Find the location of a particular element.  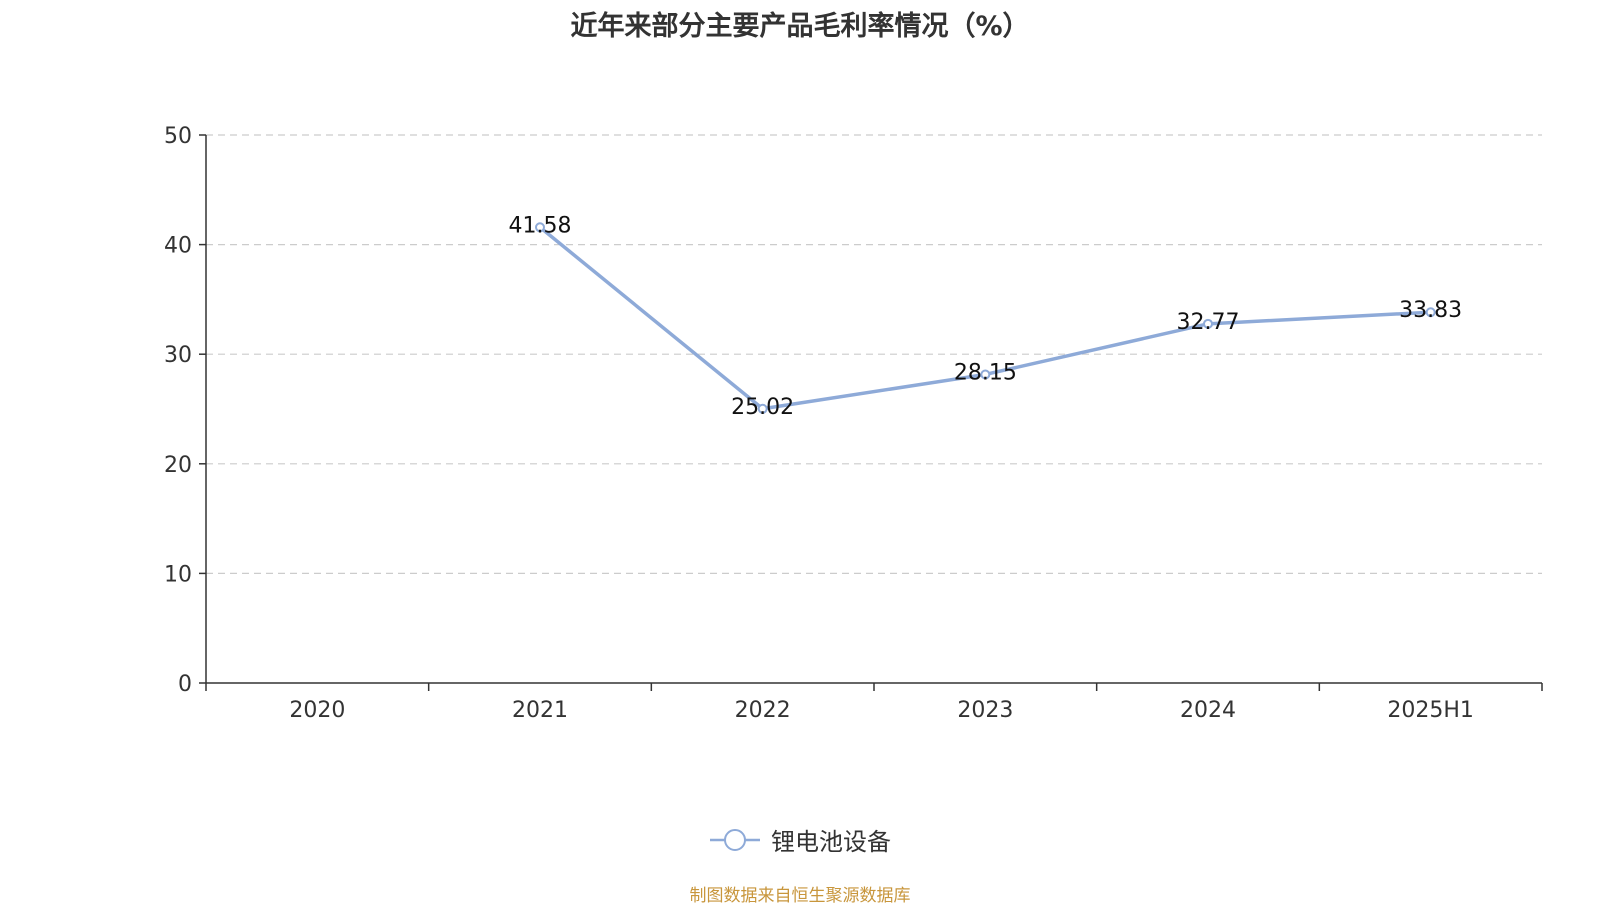

data-label: 25.02 is located at coordinates (762, 407).